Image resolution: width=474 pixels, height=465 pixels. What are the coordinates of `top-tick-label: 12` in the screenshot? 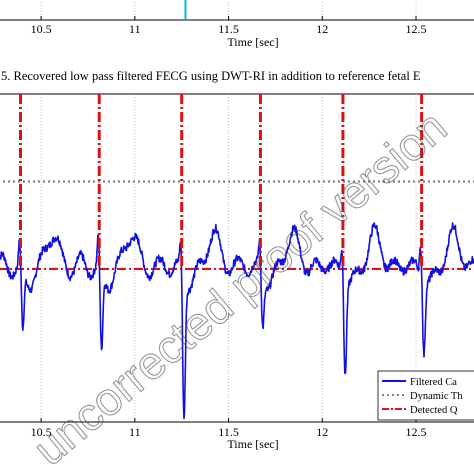 It's located at (322, 29).